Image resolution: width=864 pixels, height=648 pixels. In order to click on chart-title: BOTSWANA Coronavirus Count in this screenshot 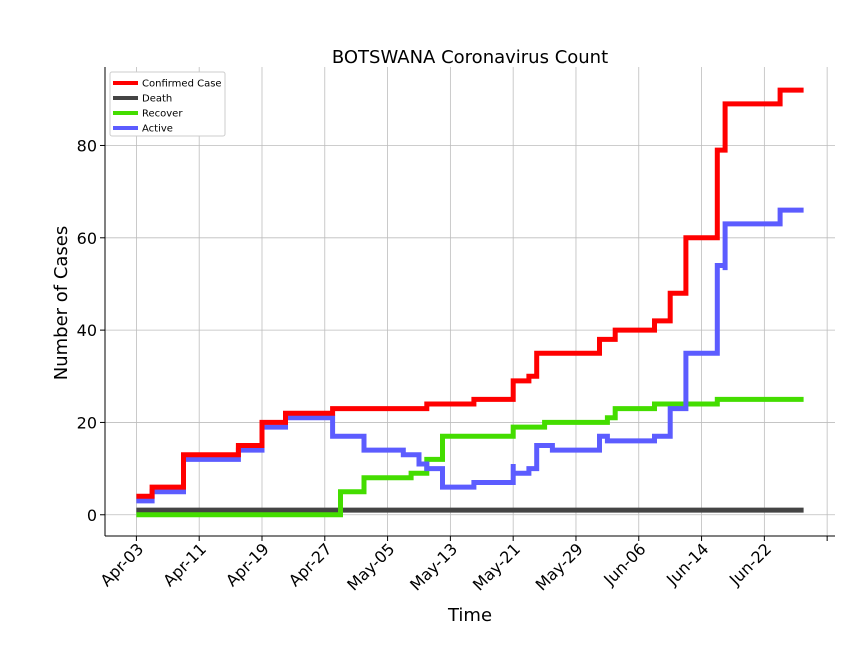, I will do `click(470, 57)`.